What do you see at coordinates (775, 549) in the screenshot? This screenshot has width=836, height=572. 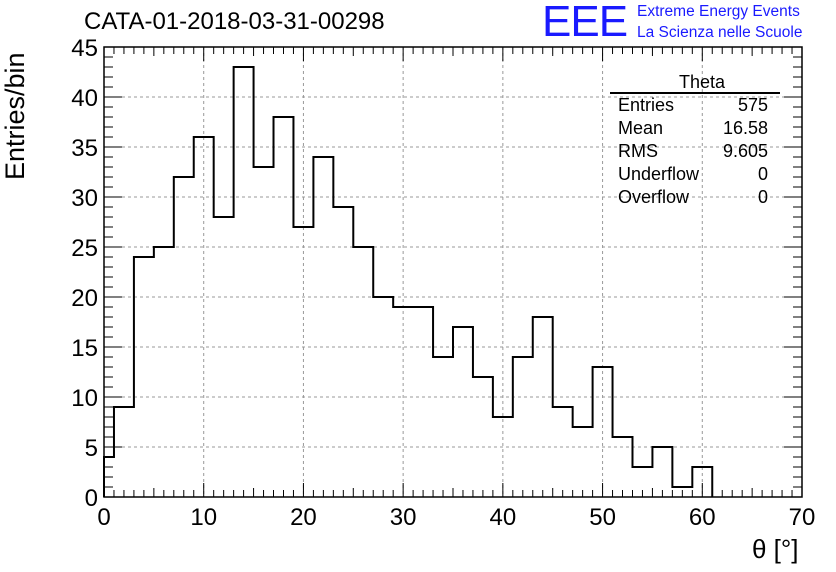 I see `x-axis-label: θ [°]` at bounding box center [775, 549].